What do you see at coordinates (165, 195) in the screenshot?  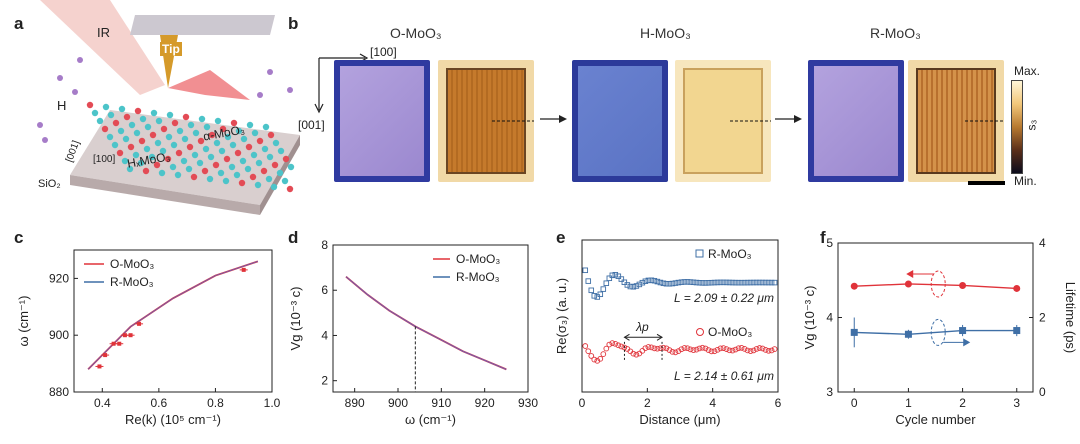 I see `substrate-side` at bounding box center [165, 195].